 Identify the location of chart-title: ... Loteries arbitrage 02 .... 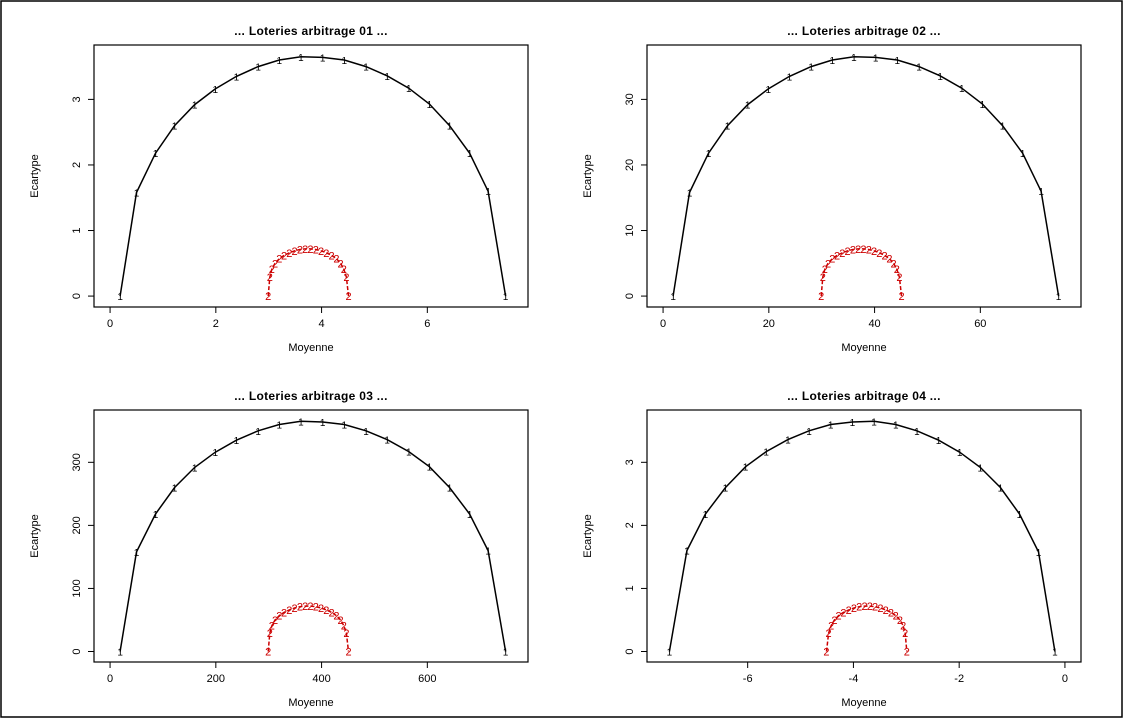
(863, 31).